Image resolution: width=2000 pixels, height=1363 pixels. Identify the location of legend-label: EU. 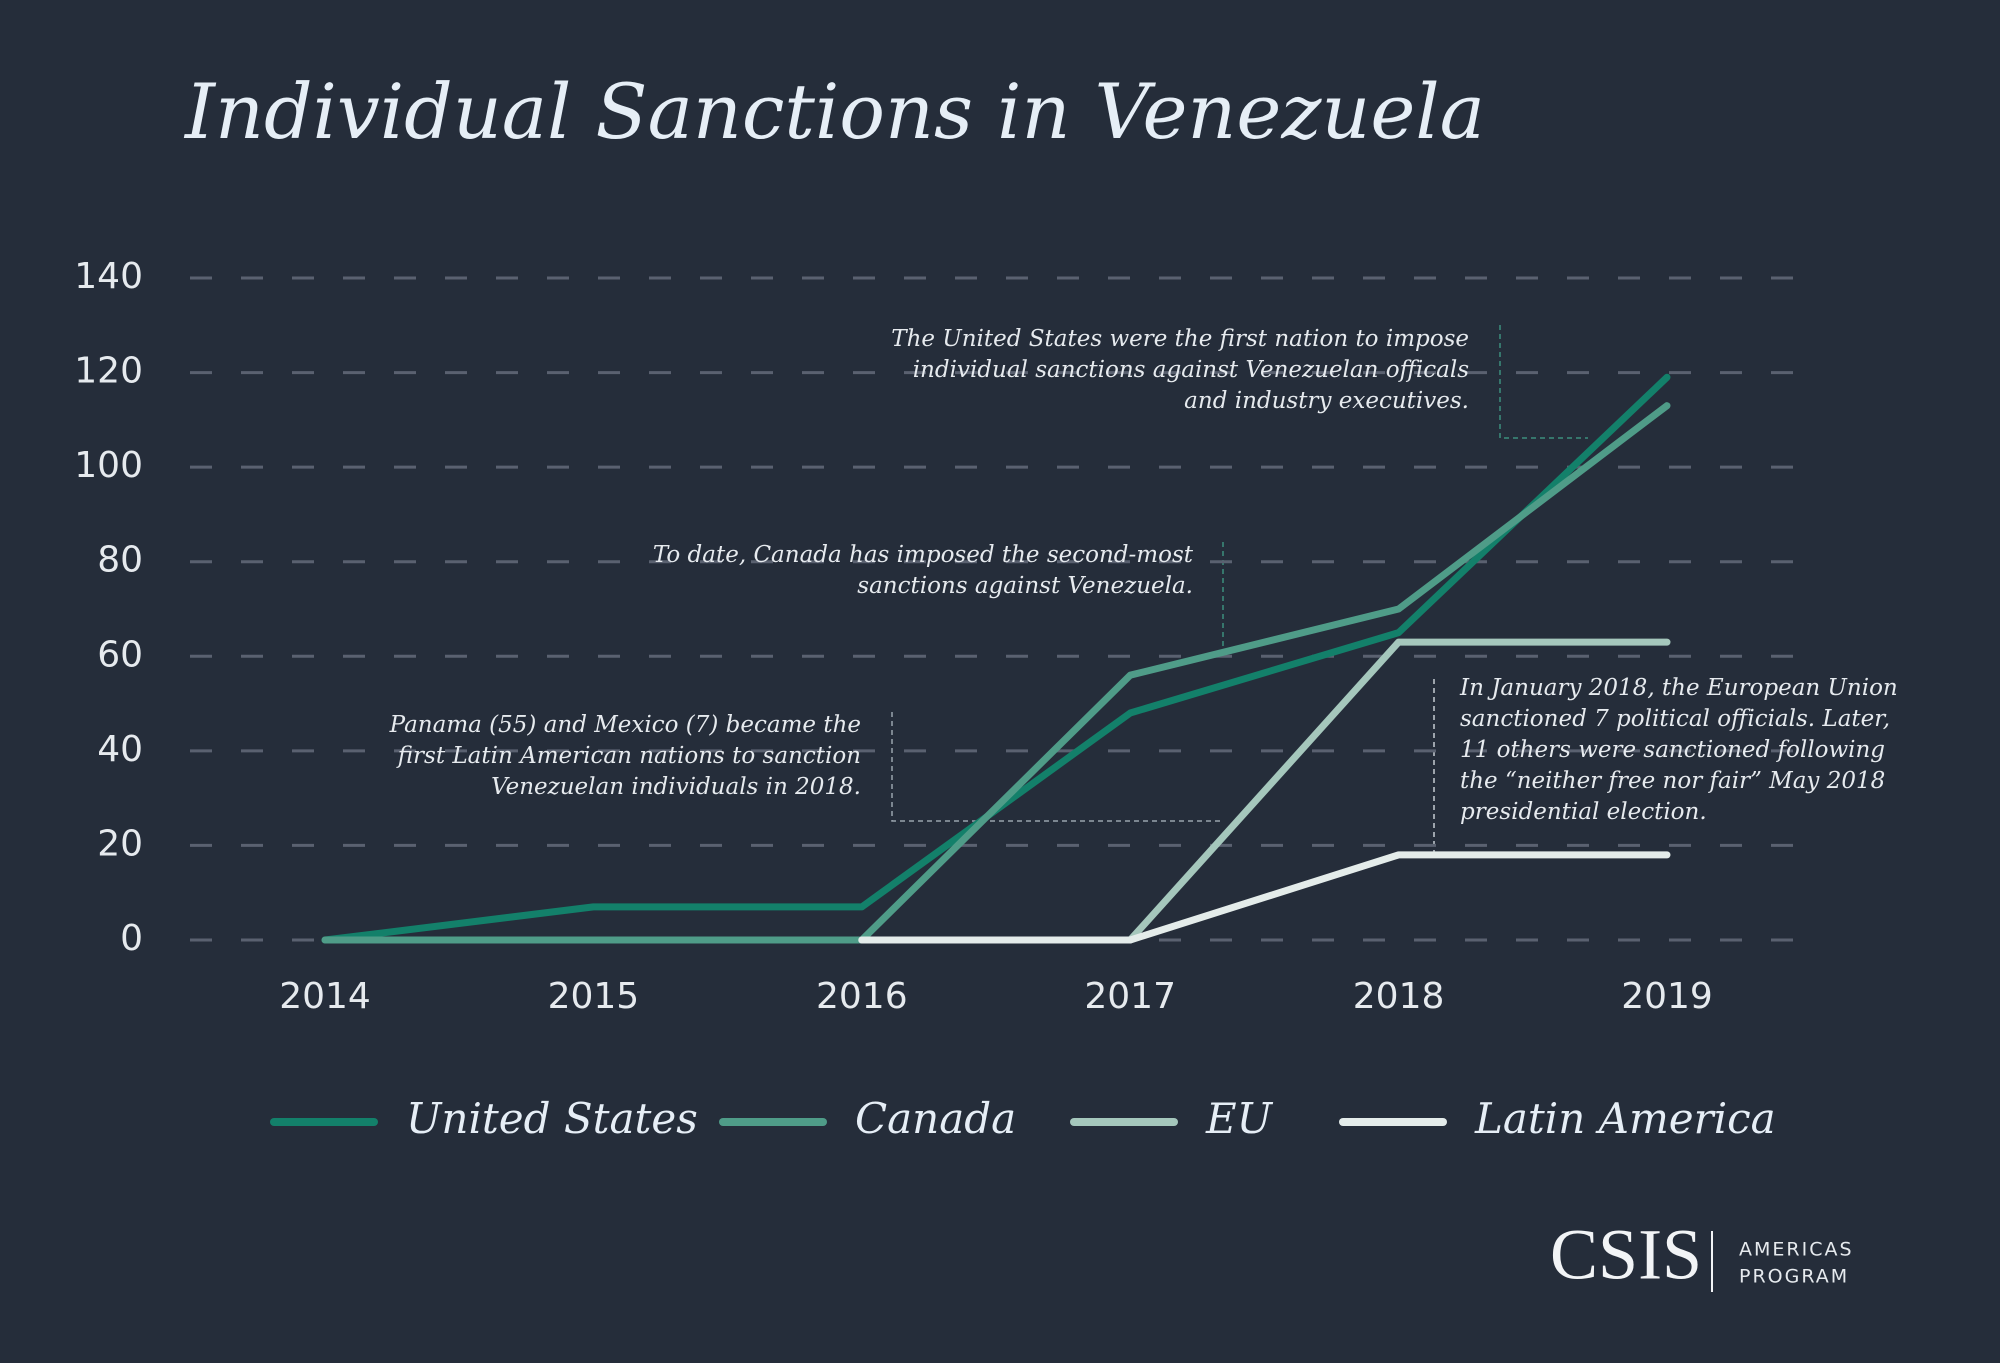
(1239, 1118).